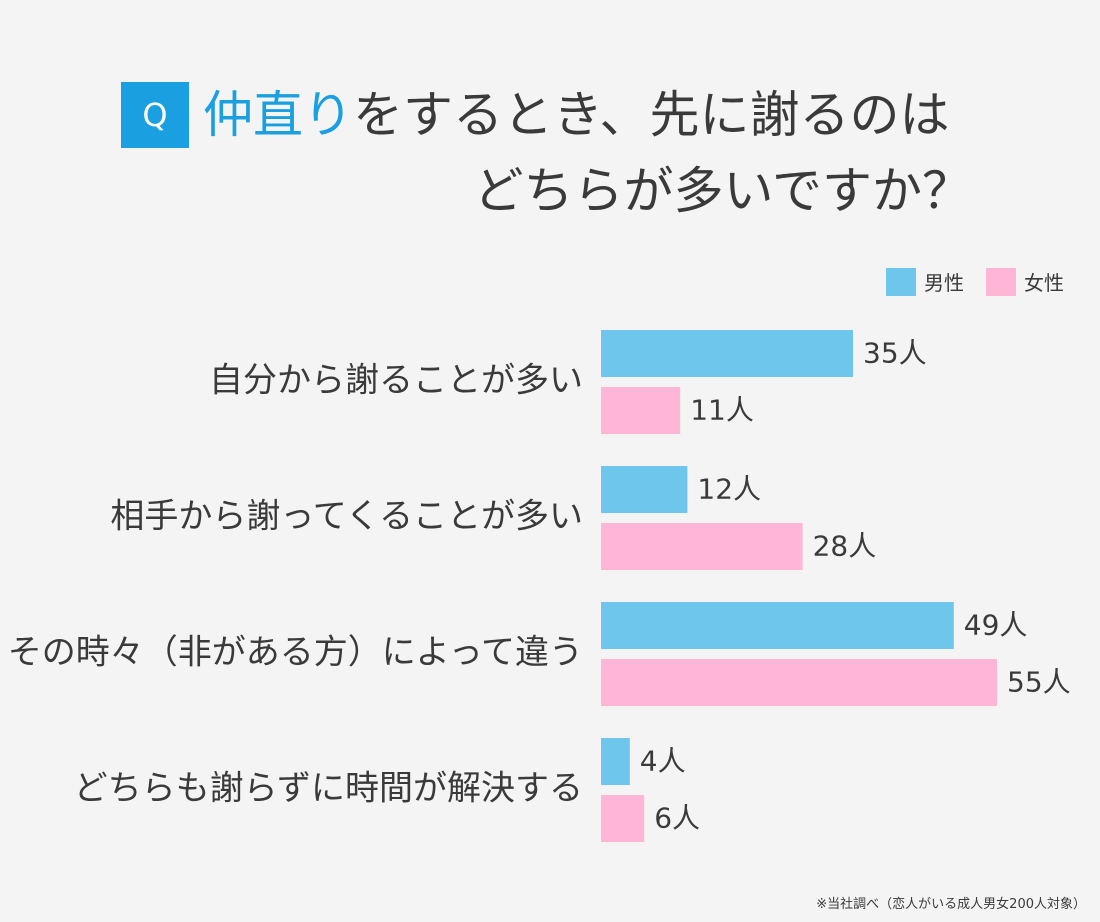 The width and height of the screenshot is (1100, 922). What do you see at coordinates (1039, 682) in the screenshot?
I see `value-label-female: 55人` at bounding box center [1039, 682].